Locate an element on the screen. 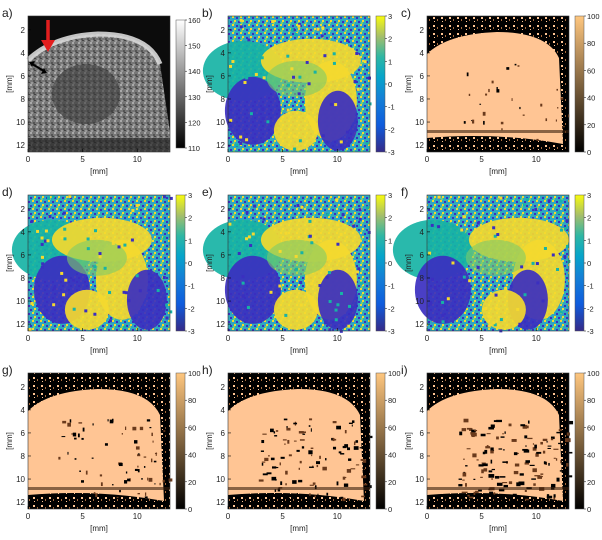 The image size is (602, 540). colorbar-tick-label: 2 is located at coordinates (390, 218).